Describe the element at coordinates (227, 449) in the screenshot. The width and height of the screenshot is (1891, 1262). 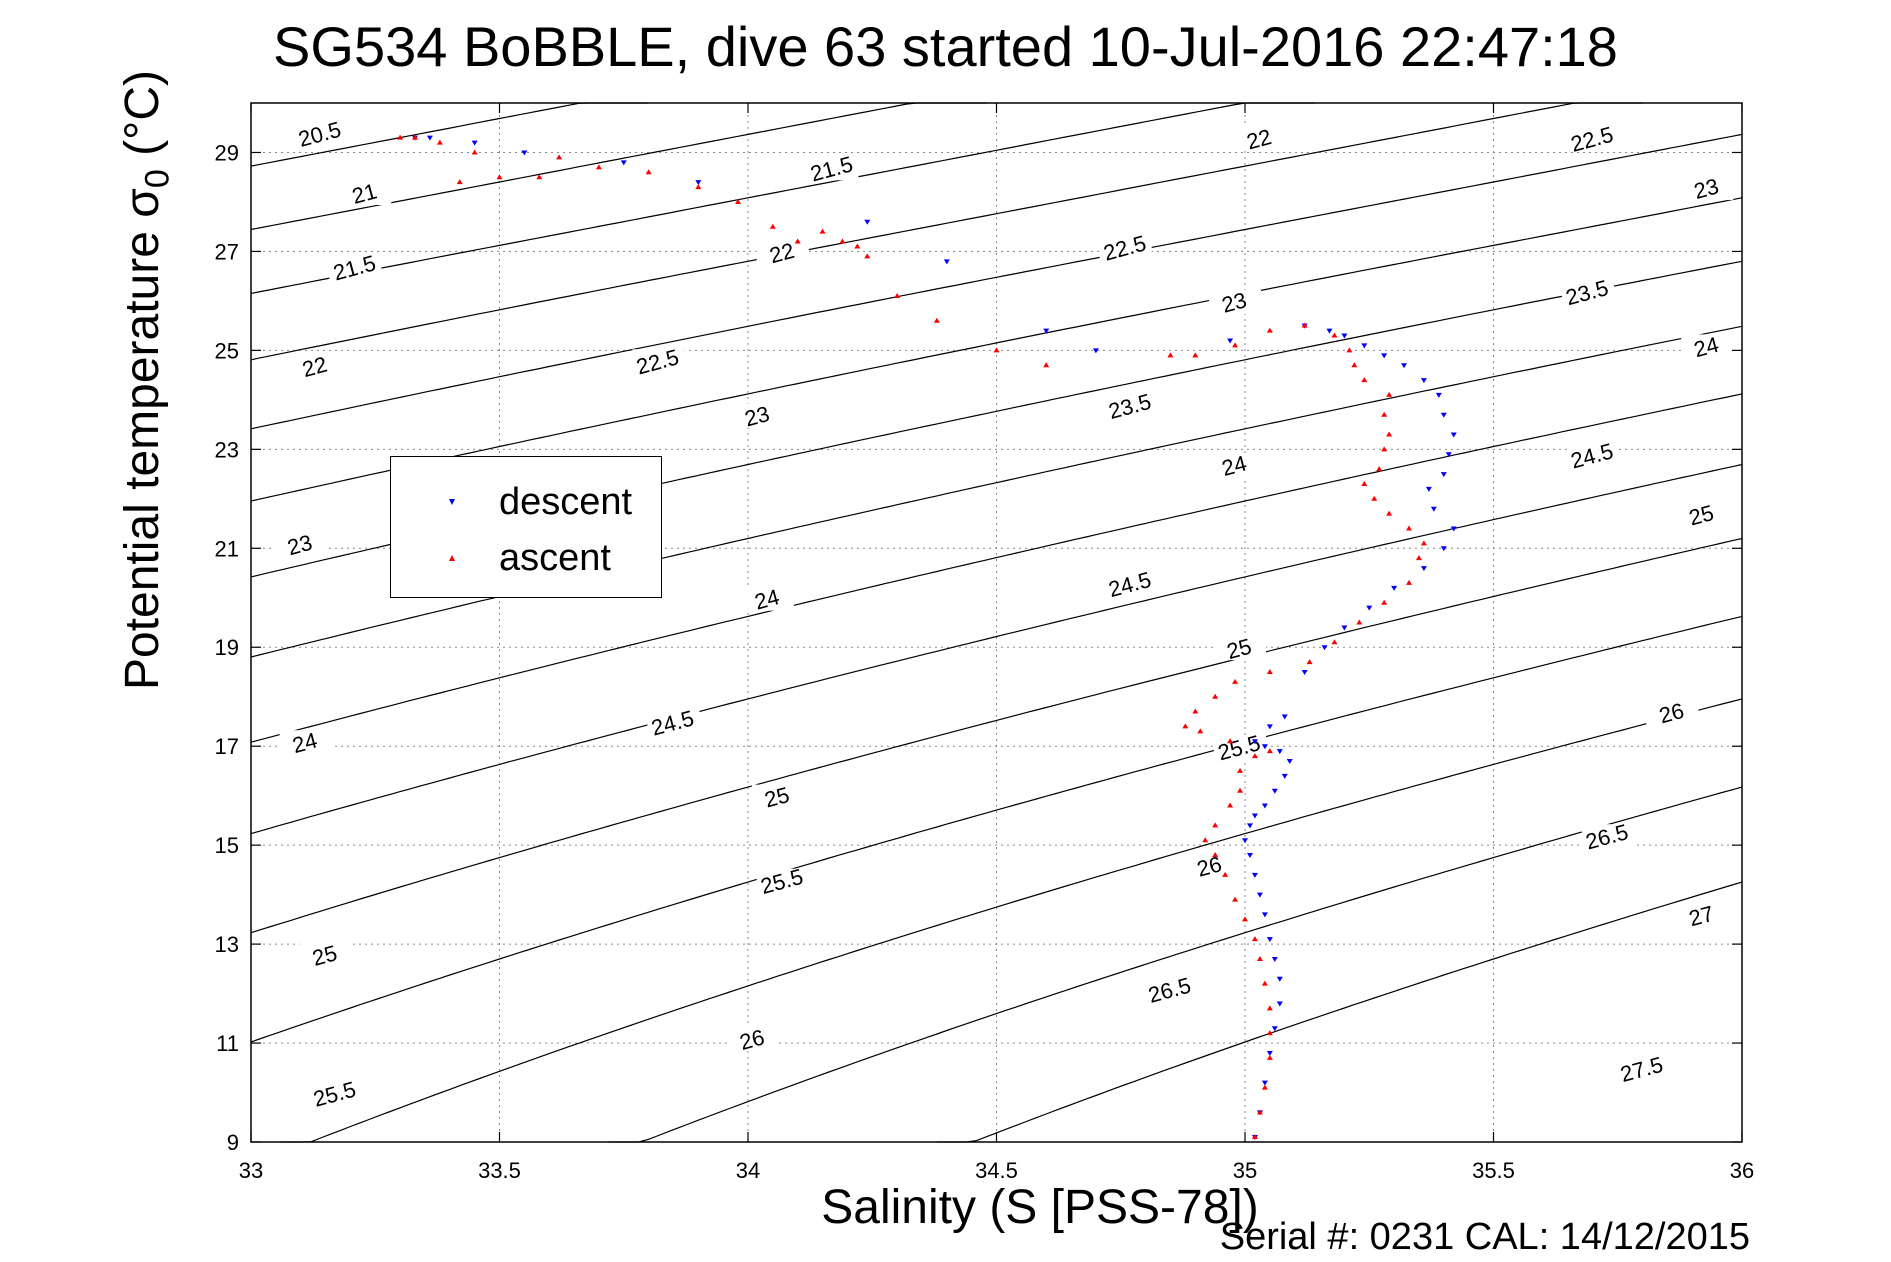
I see `y-tick-label: 23` at that location.